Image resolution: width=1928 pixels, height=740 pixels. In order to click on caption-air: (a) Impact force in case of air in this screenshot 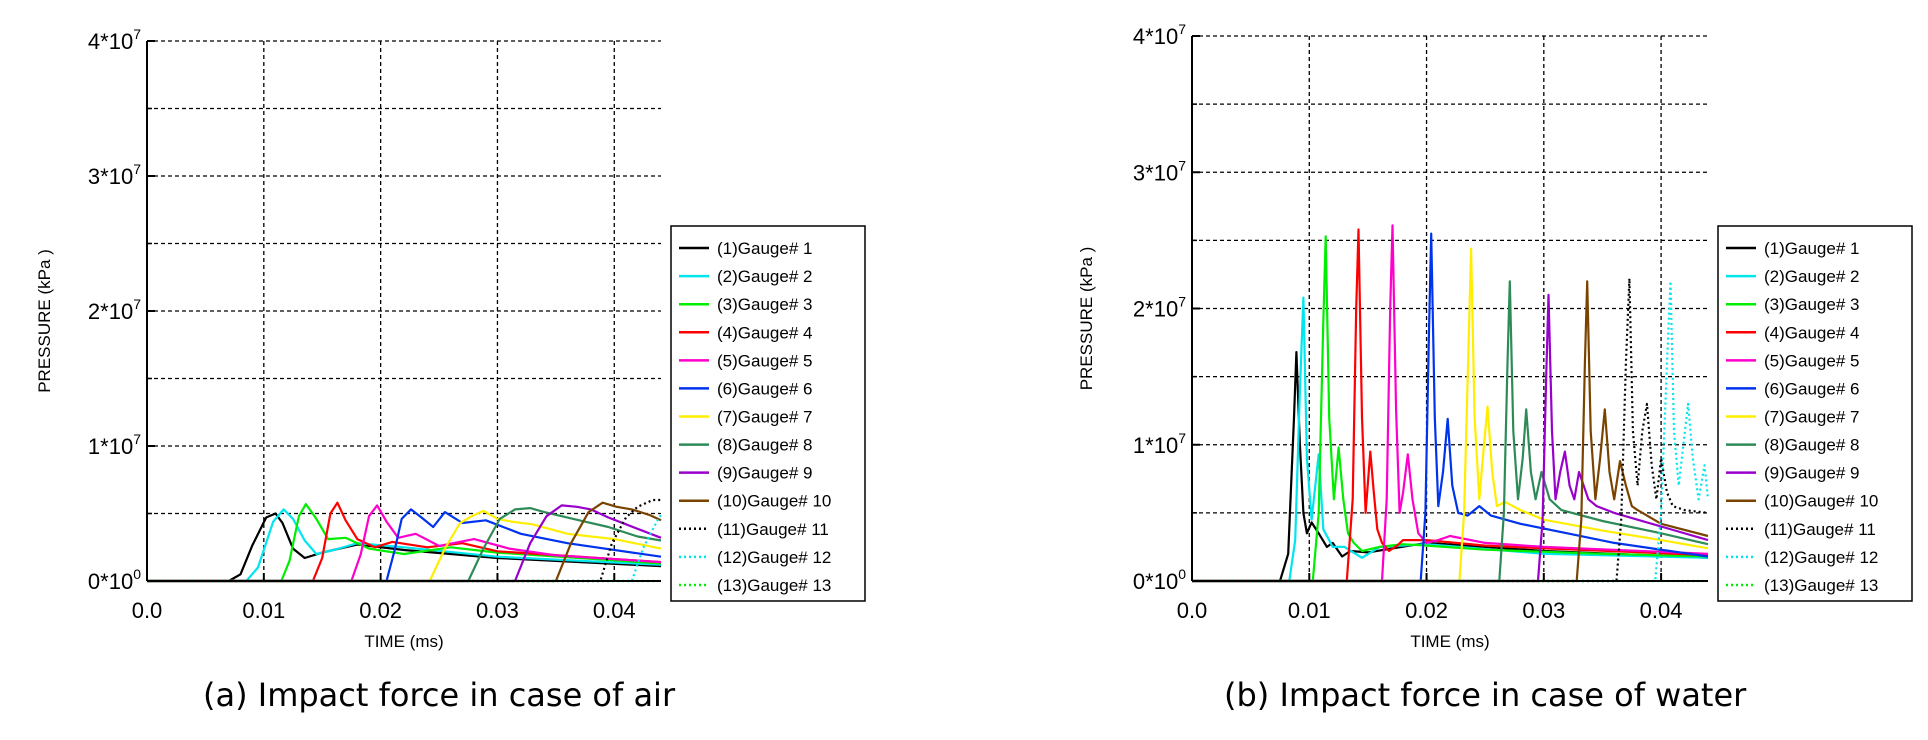, I will do `click(439, 695)`.